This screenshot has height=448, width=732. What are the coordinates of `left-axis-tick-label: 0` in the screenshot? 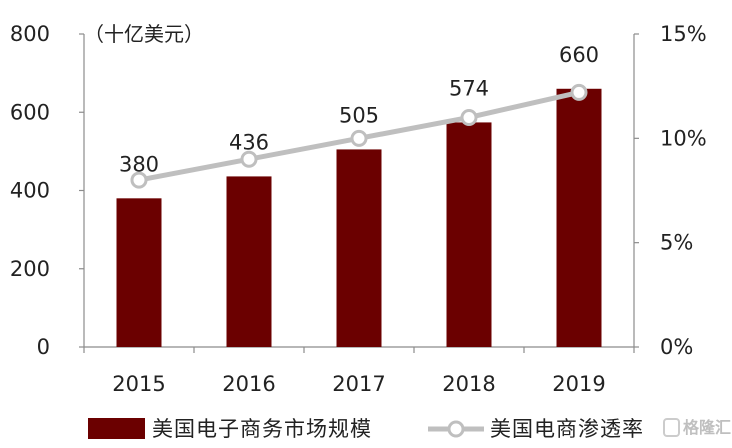 It's located at (43, 347).